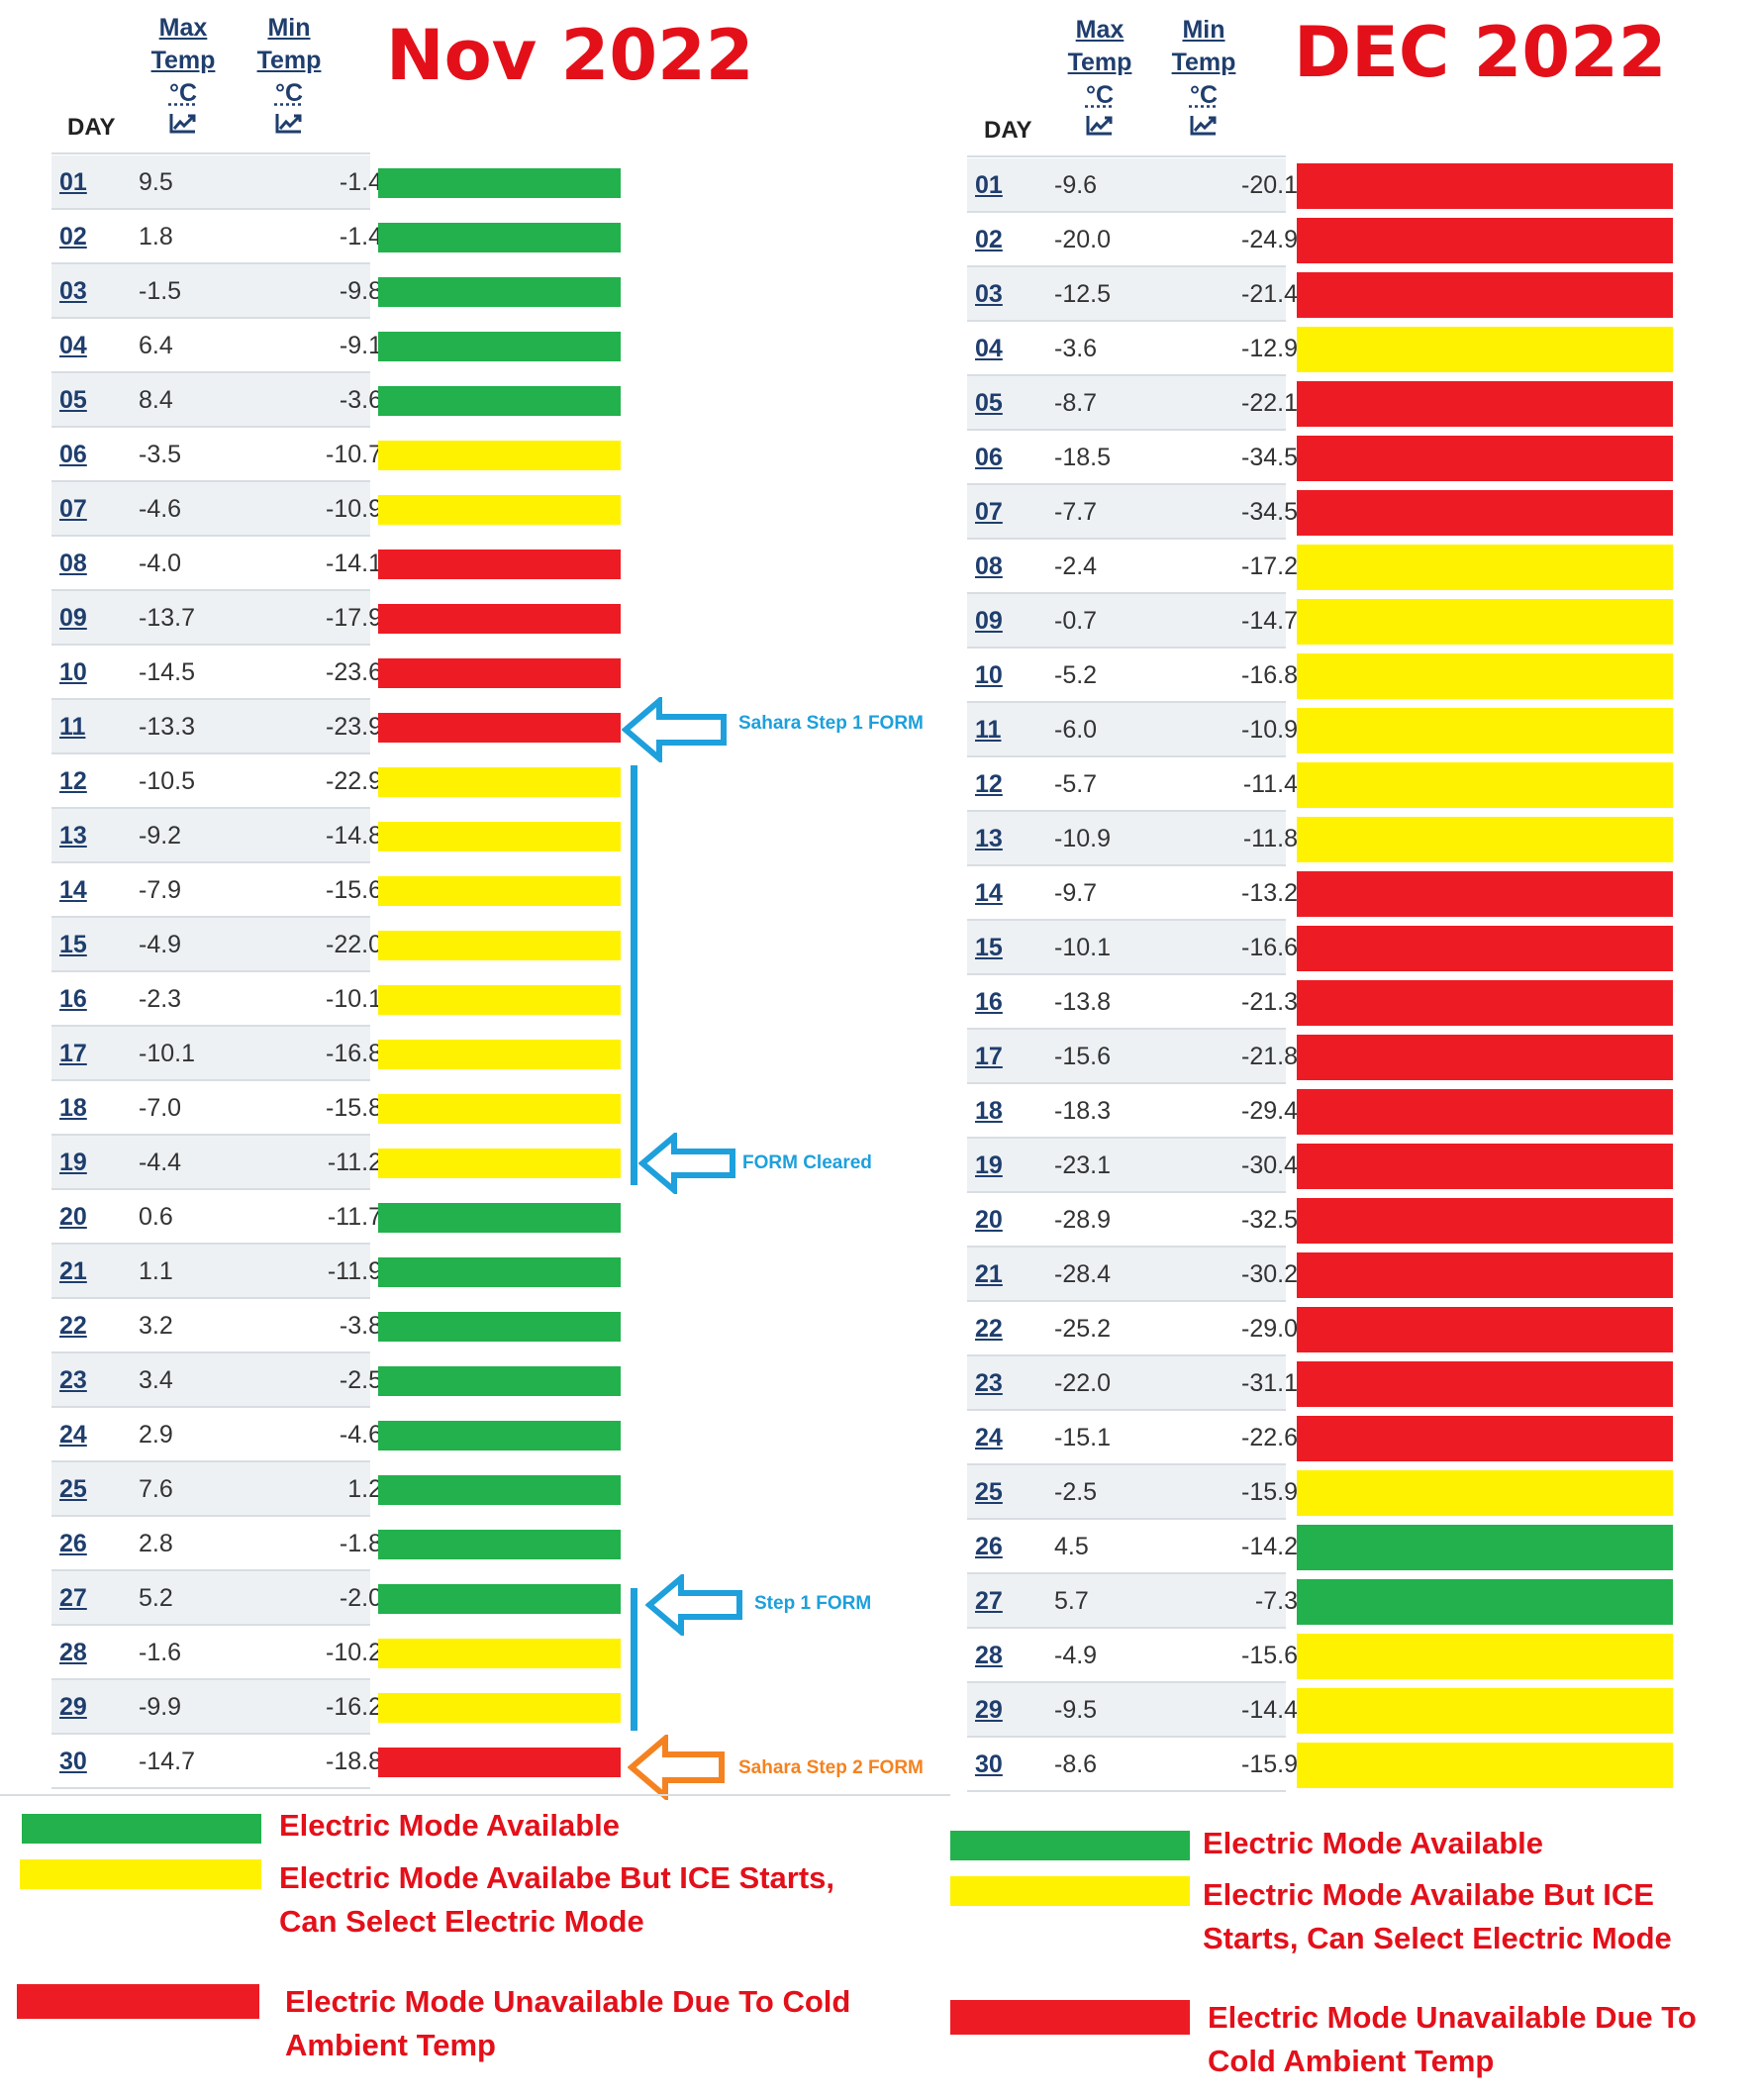  I want to click on table-row: 02 -20.0 -24.9, so click(1132, 240).